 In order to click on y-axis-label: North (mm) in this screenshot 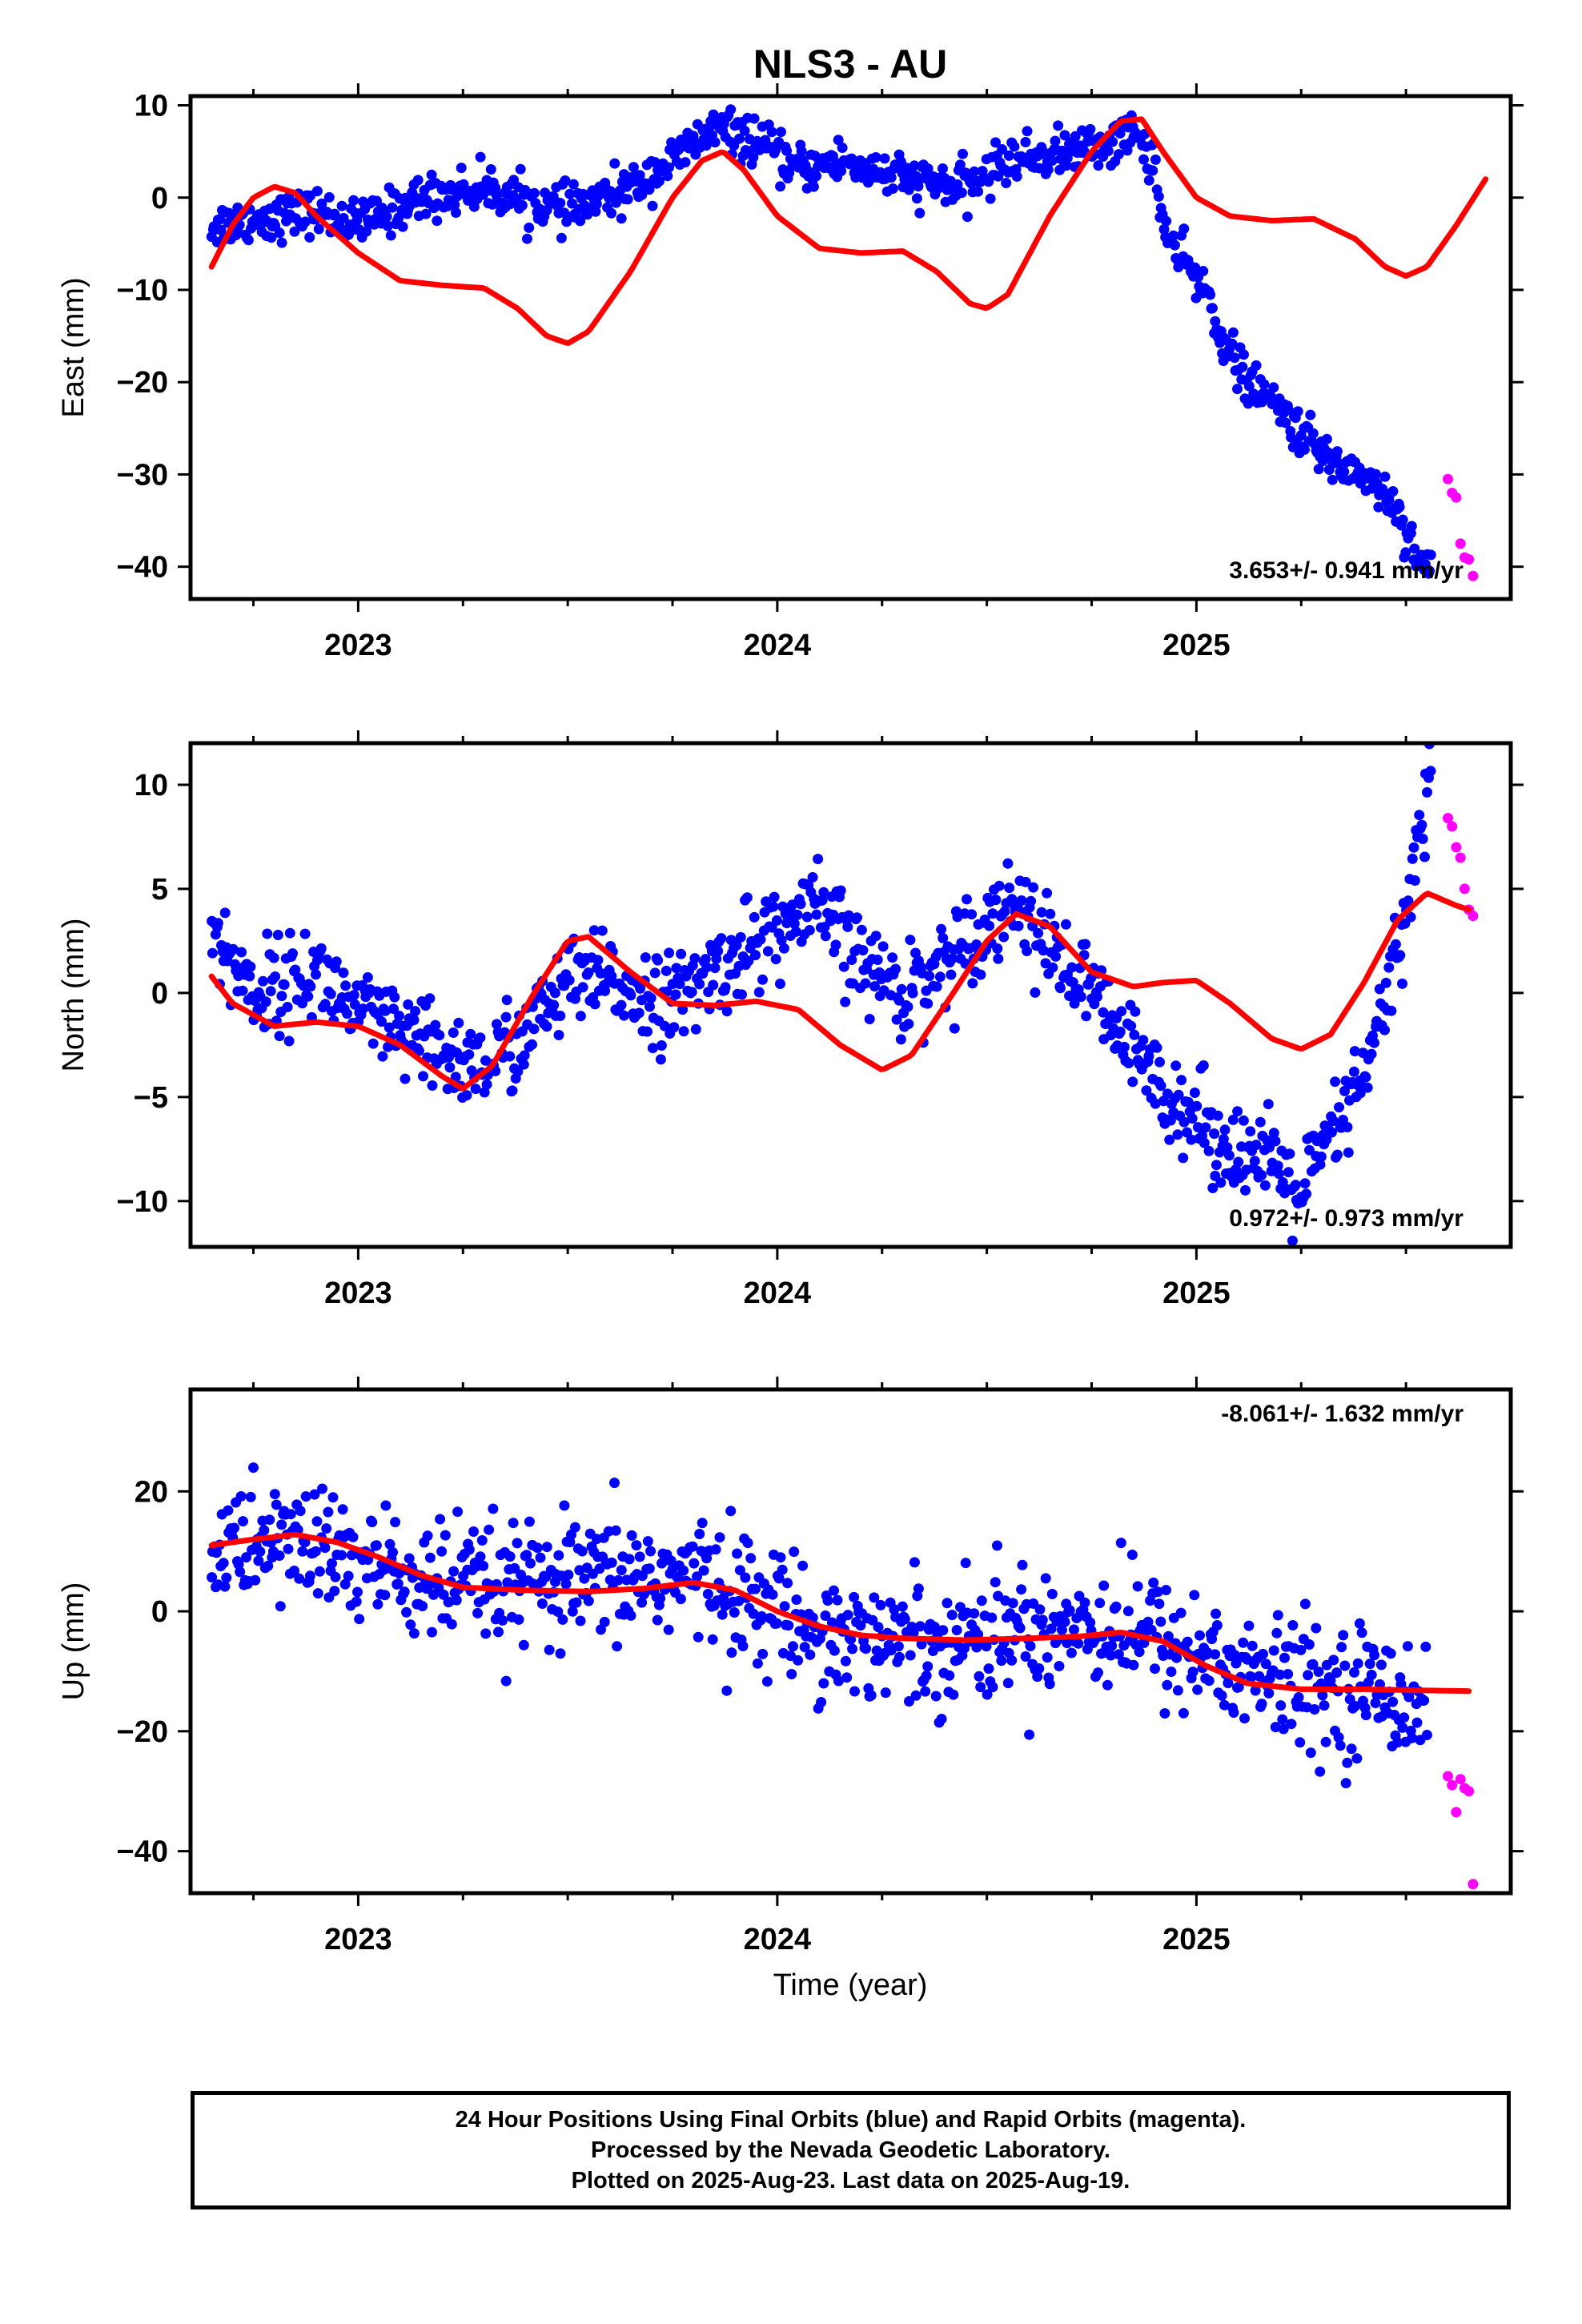, I will do `click(74, 995)`.